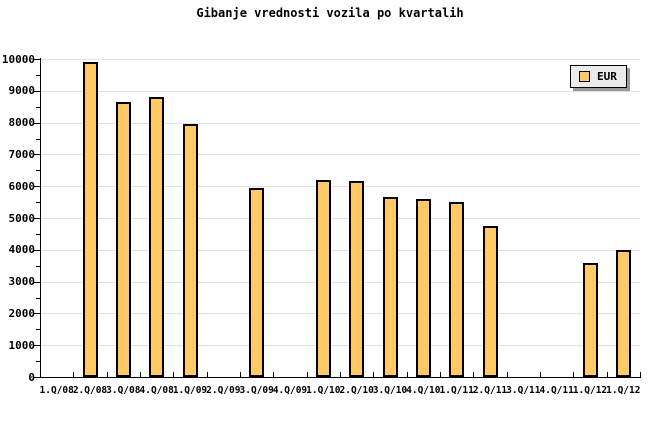 This screenshot has width=660, height=440. Describe the element at coordinates (22, 218) in the screenshot. I see `y-tick-label: 5000` at that location.